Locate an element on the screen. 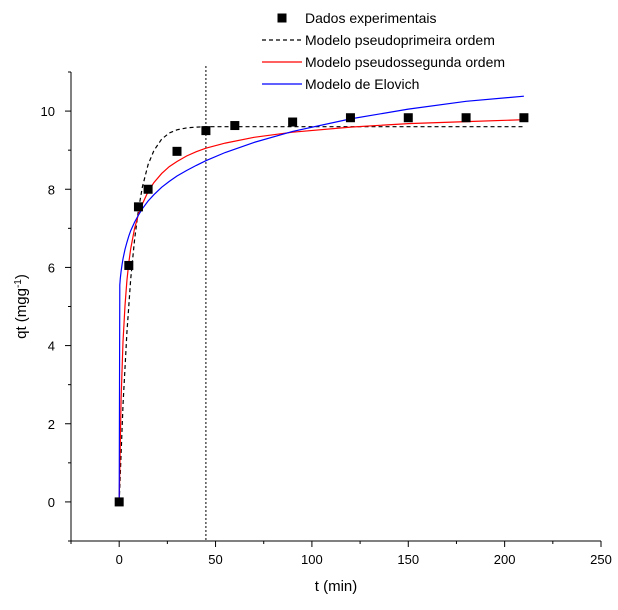  y-axis-title-superscript: -1 is located at coordinates (18, 283).